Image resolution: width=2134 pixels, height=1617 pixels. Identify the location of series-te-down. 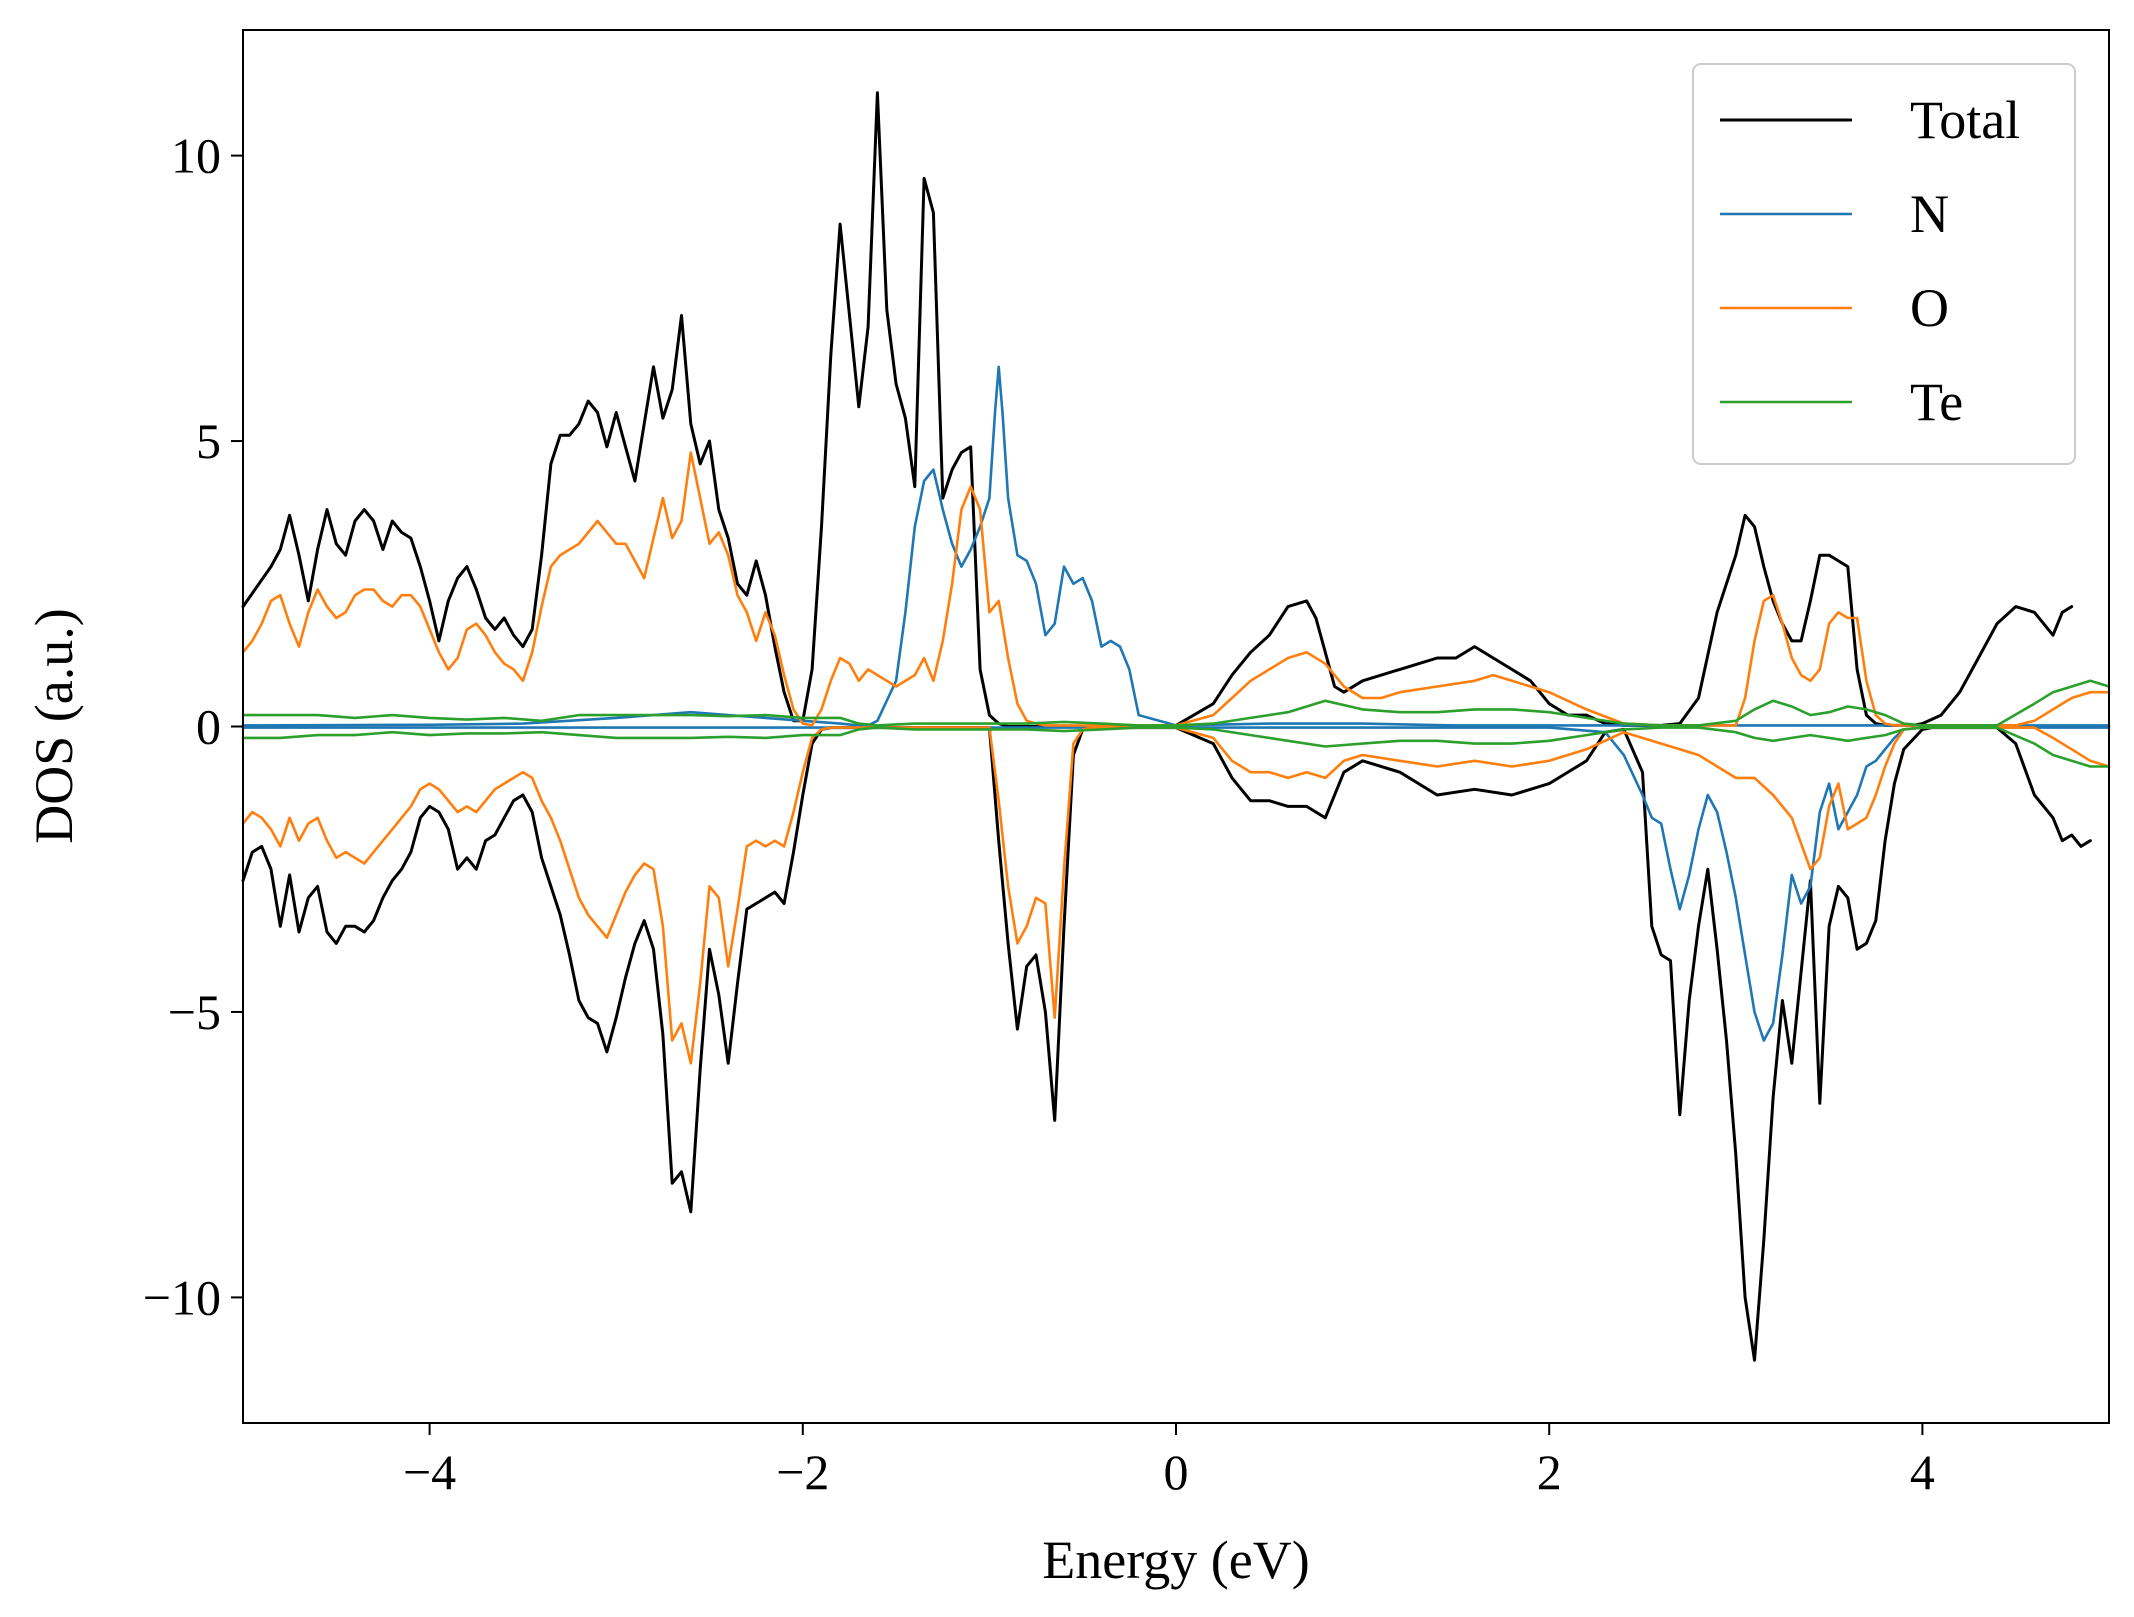
(1176, 747).